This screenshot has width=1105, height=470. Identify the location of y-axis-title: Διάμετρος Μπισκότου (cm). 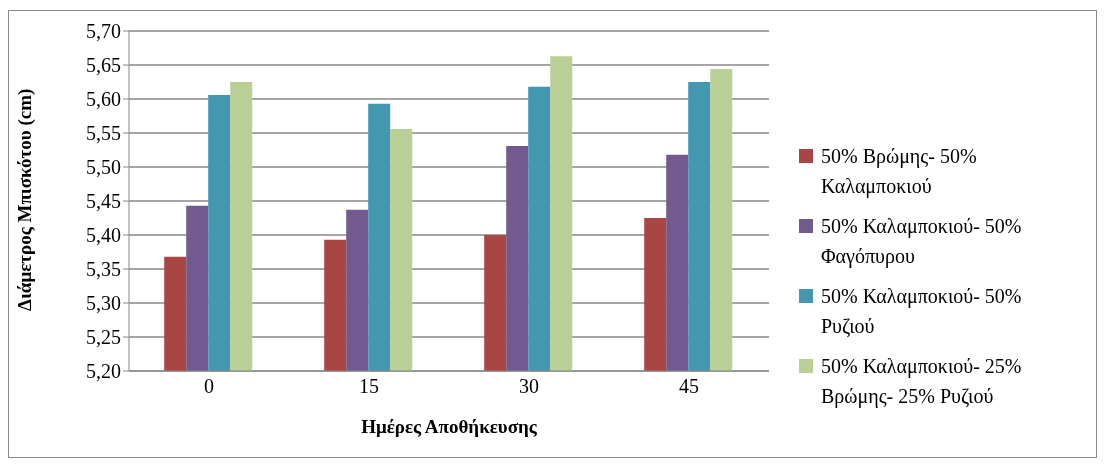
(24, 199).